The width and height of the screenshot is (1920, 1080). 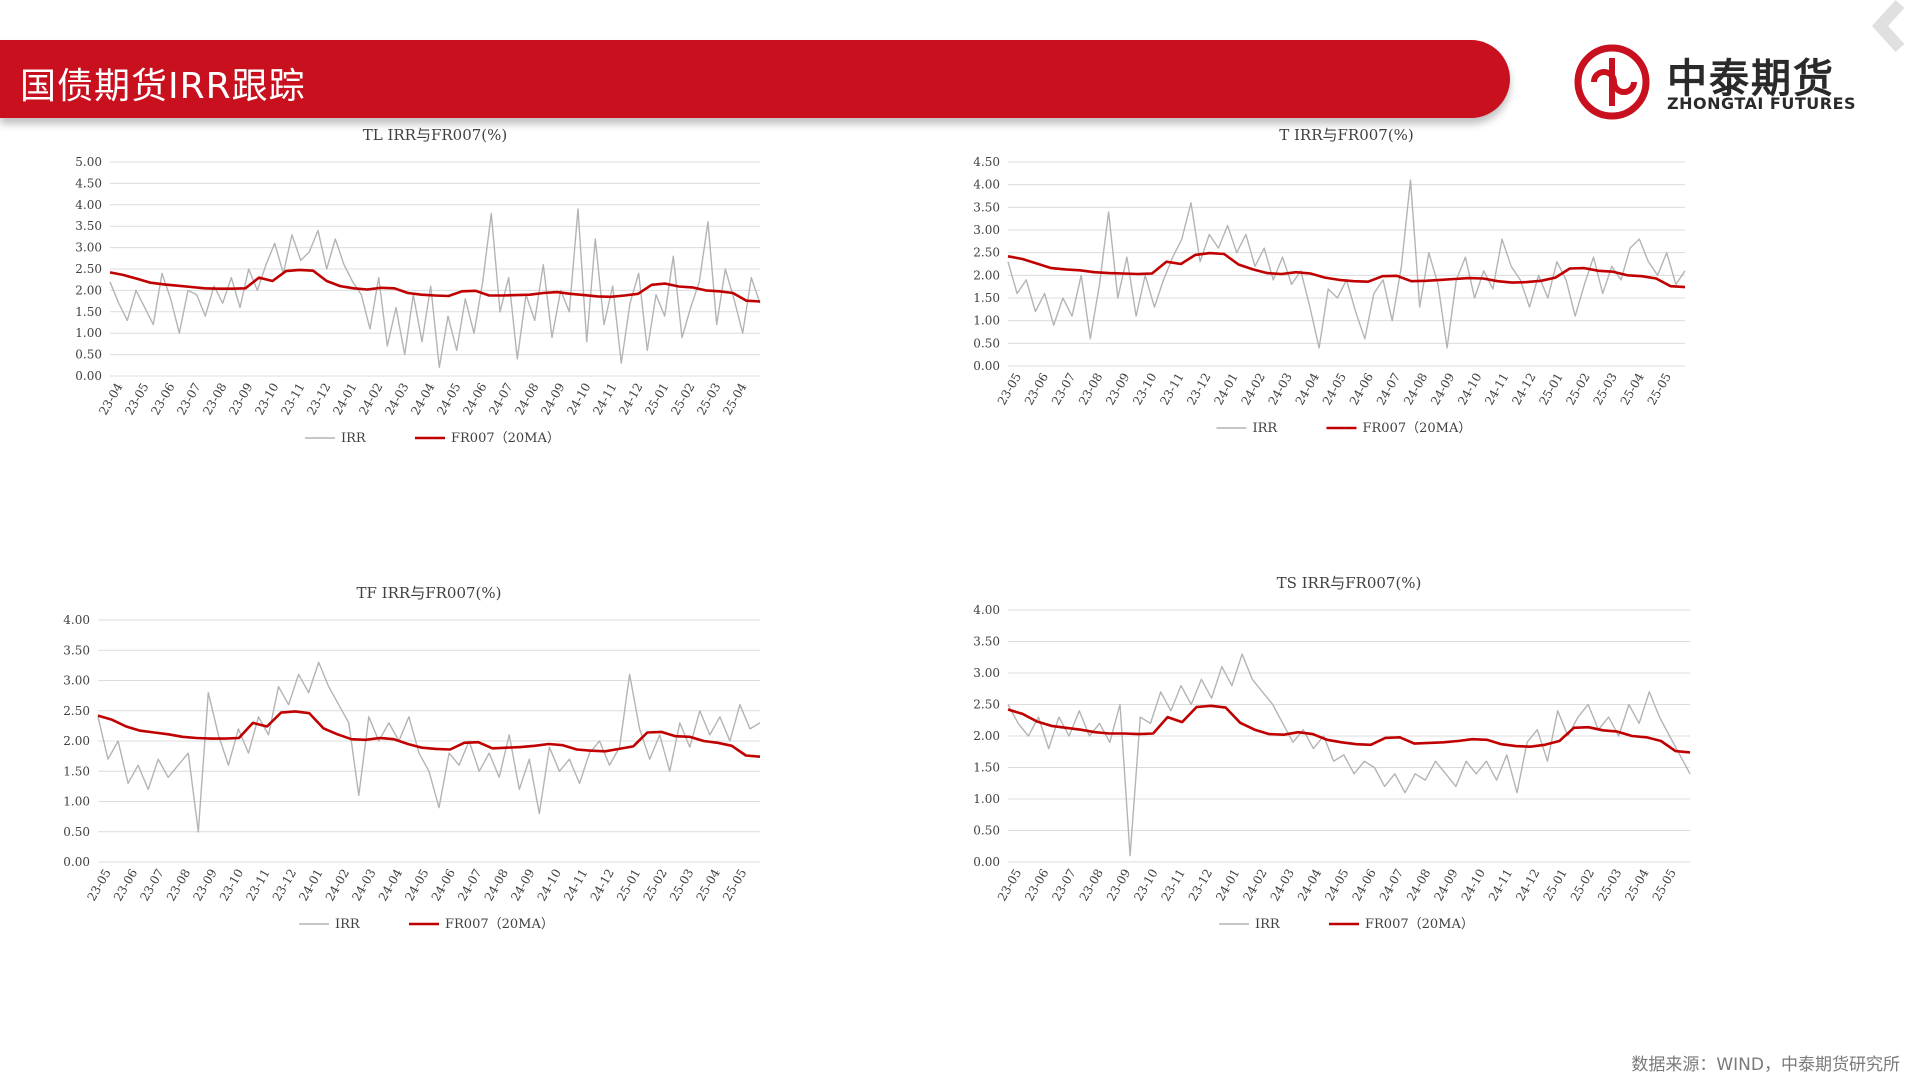 What do you see at coordinates (1145, 885) in the screenshot?
I see `x-tick-label: 23-10` at bounding box center [1145, 885].